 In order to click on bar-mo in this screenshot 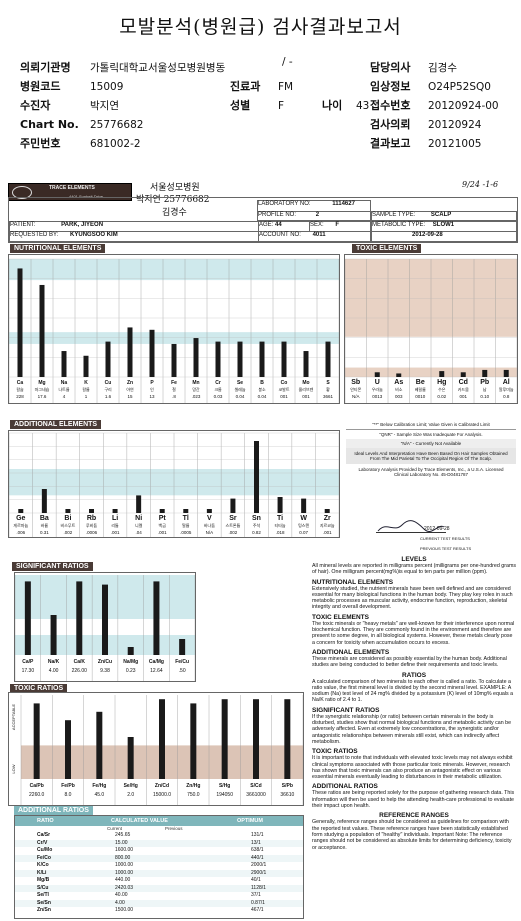, I will do `click(306, 364)`.